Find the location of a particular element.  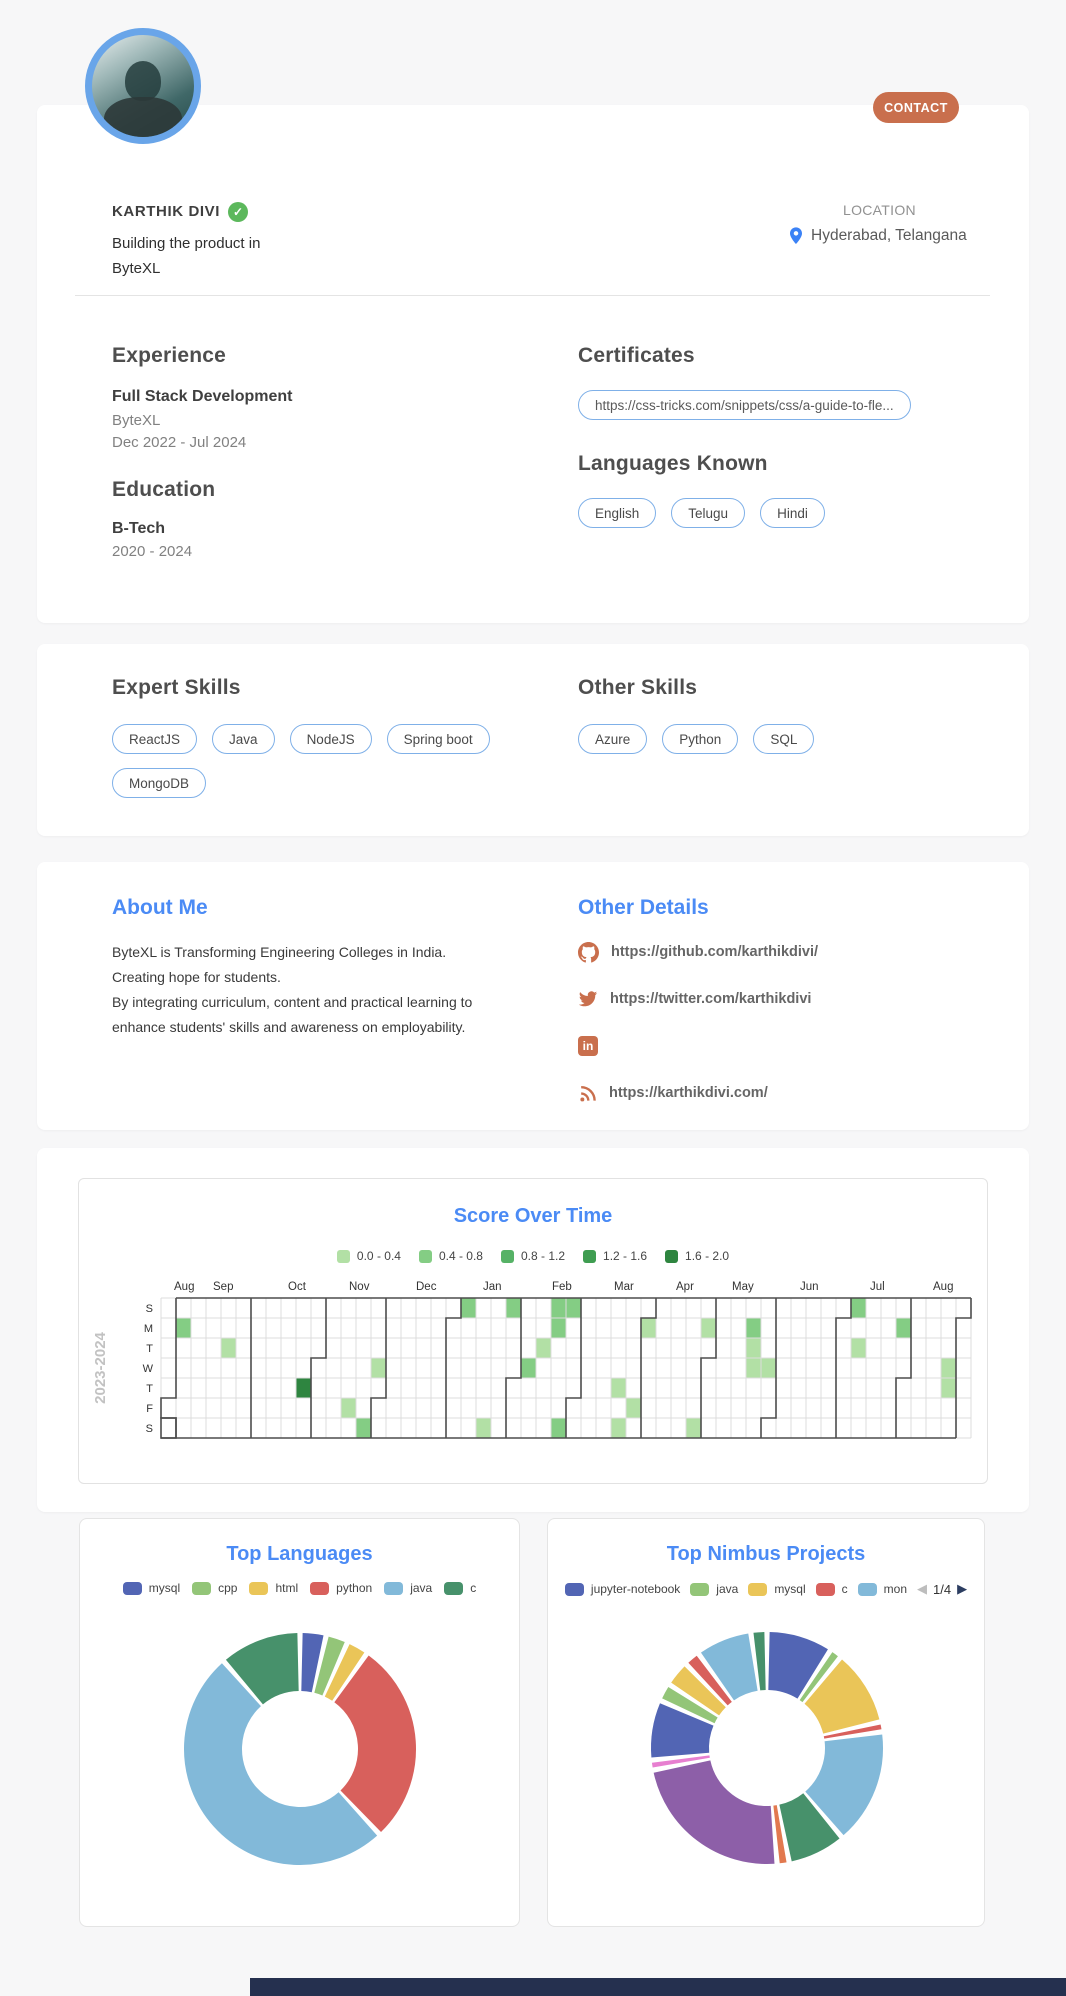

expert-skills-heading: Expert Skills is located at coordinates (176, 687).